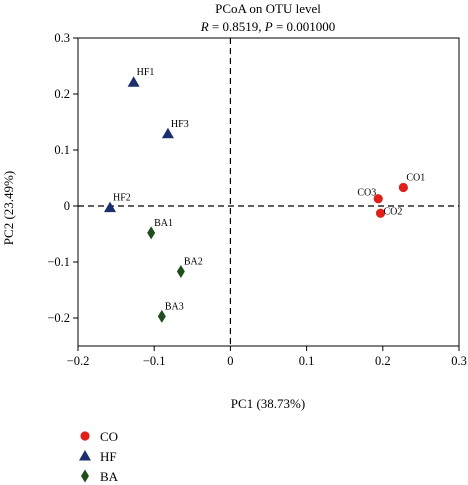  Describe the element at coordinates (230, 361) in the screenshot. I see `x-tick-label: 0` at that location.